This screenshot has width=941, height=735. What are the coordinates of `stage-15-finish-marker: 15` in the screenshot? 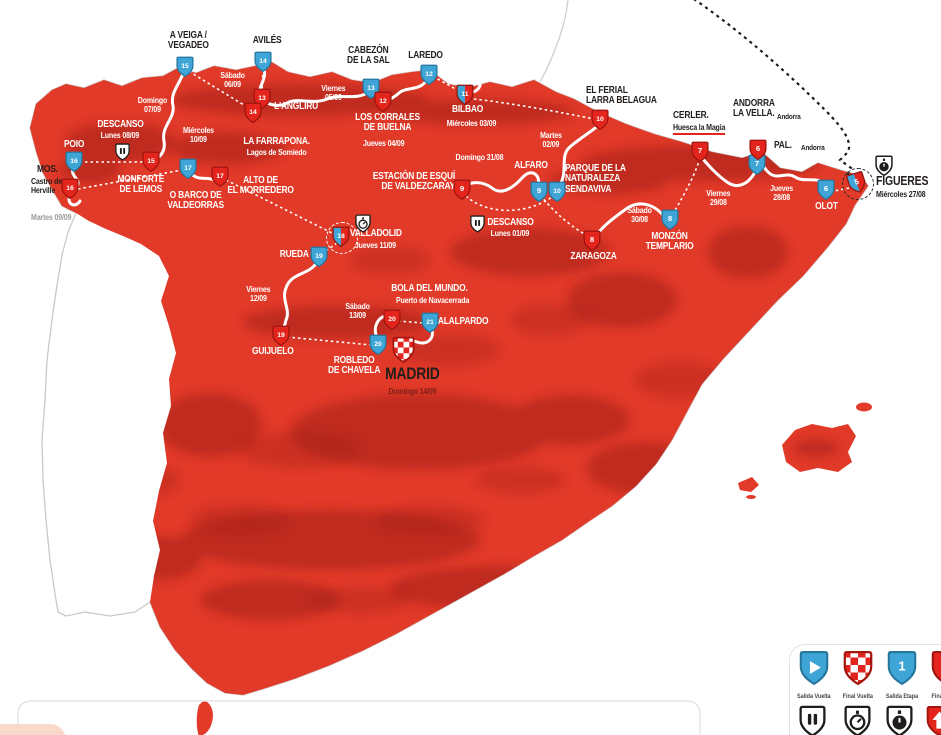 It's located at (151, 162).